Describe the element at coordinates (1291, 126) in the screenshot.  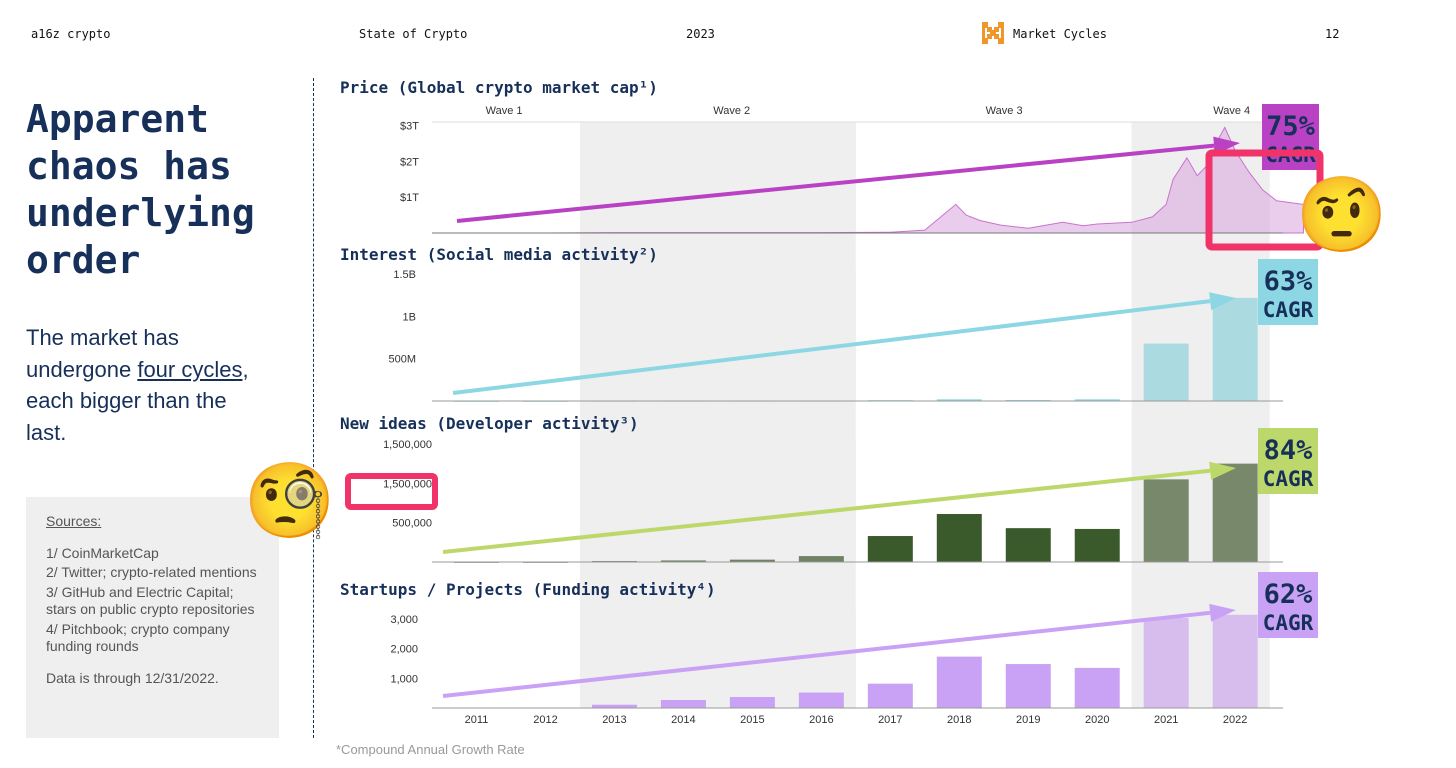
I see `cagr-value: 75%` at that location.